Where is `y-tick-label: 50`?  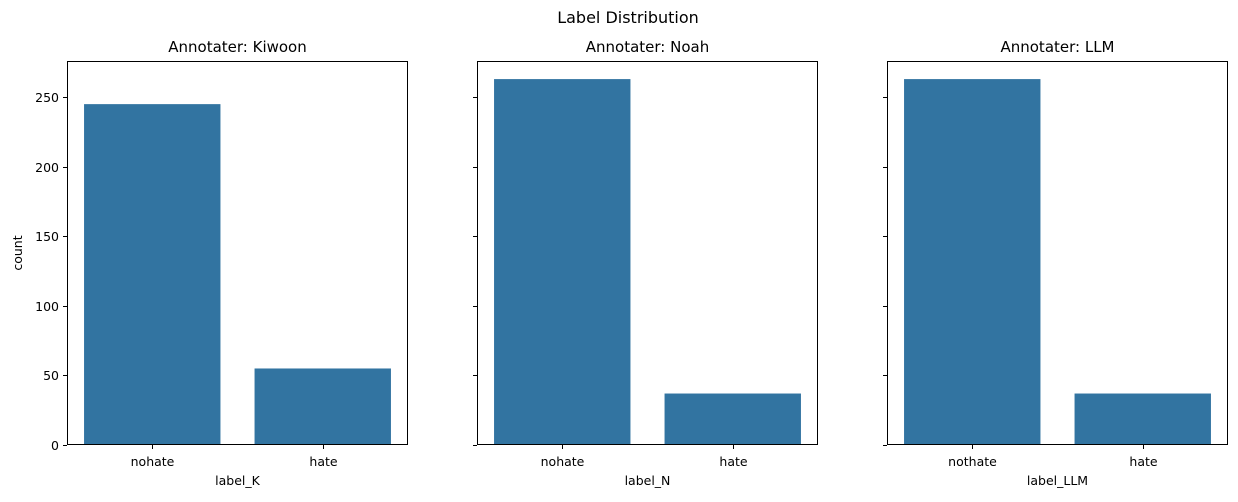
y-tick-label: 50 is located at coordinates (51, 375).